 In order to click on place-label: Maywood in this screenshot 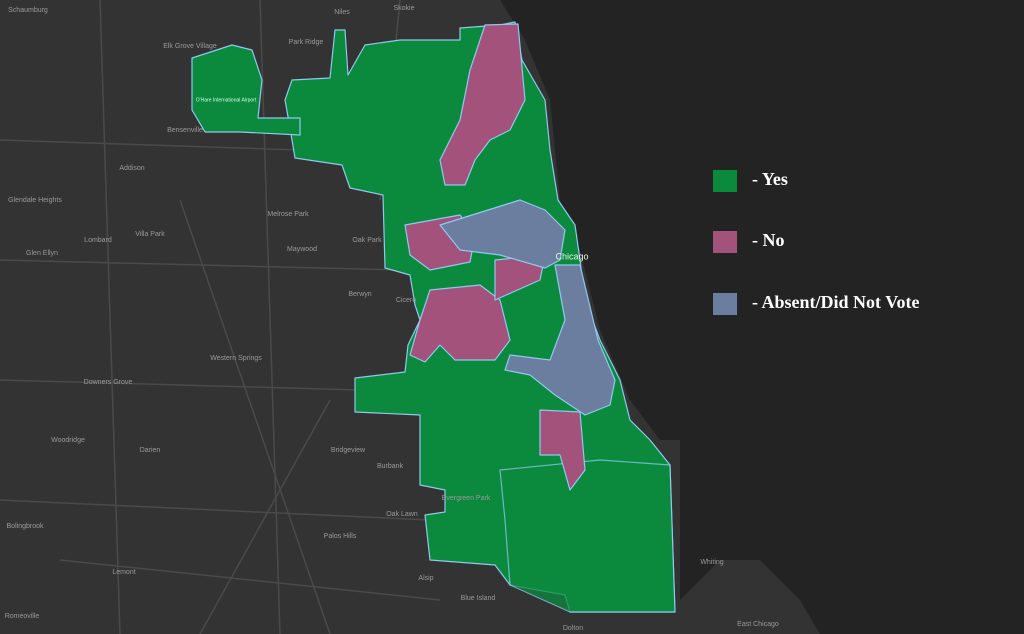, I will do `click(302, 249)`.